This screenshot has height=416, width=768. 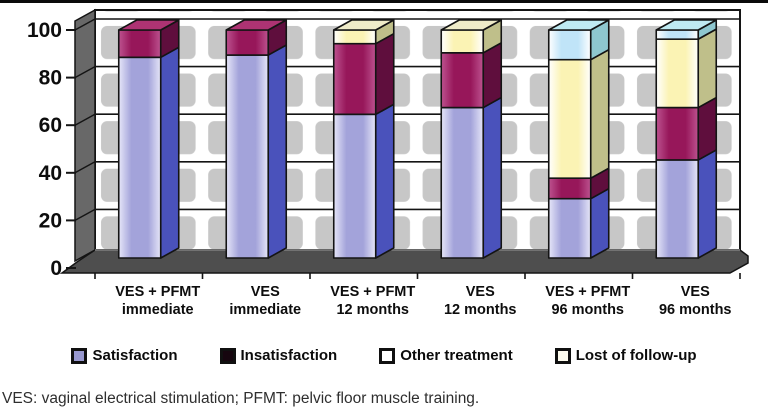 I want to click on legend-swatch-insatisfaction, so click(x=227, y=355).